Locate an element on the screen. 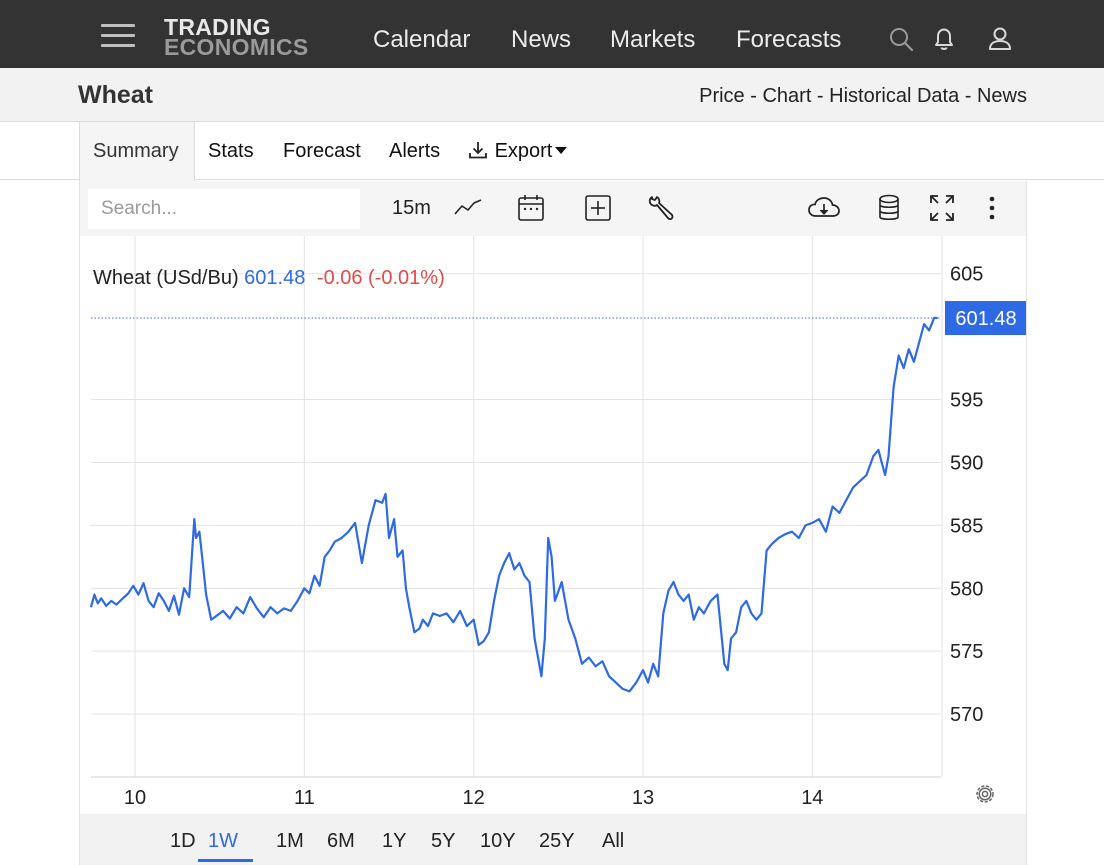 The image size is (1104, 865). legend-series-name: Wheat (USd/Bu) is located at coordinates (166, 278).